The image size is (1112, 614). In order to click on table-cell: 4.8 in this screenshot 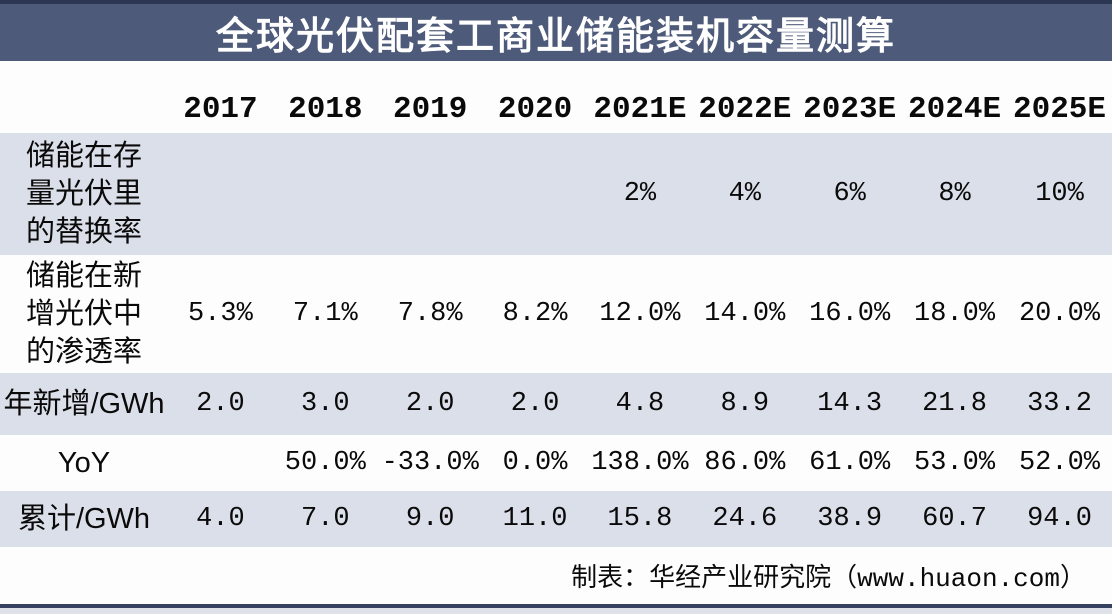, I will do `click(640, 404)`.